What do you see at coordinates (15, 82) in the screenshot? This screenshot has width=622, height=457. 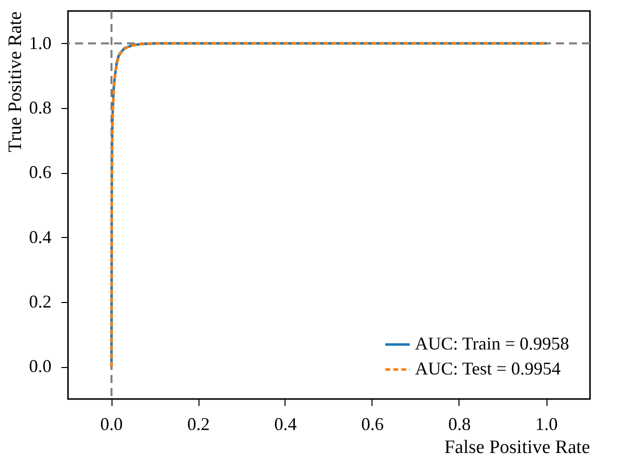 I see `y-axis-title: True Positive Rate` at bounding box center [15, 82].